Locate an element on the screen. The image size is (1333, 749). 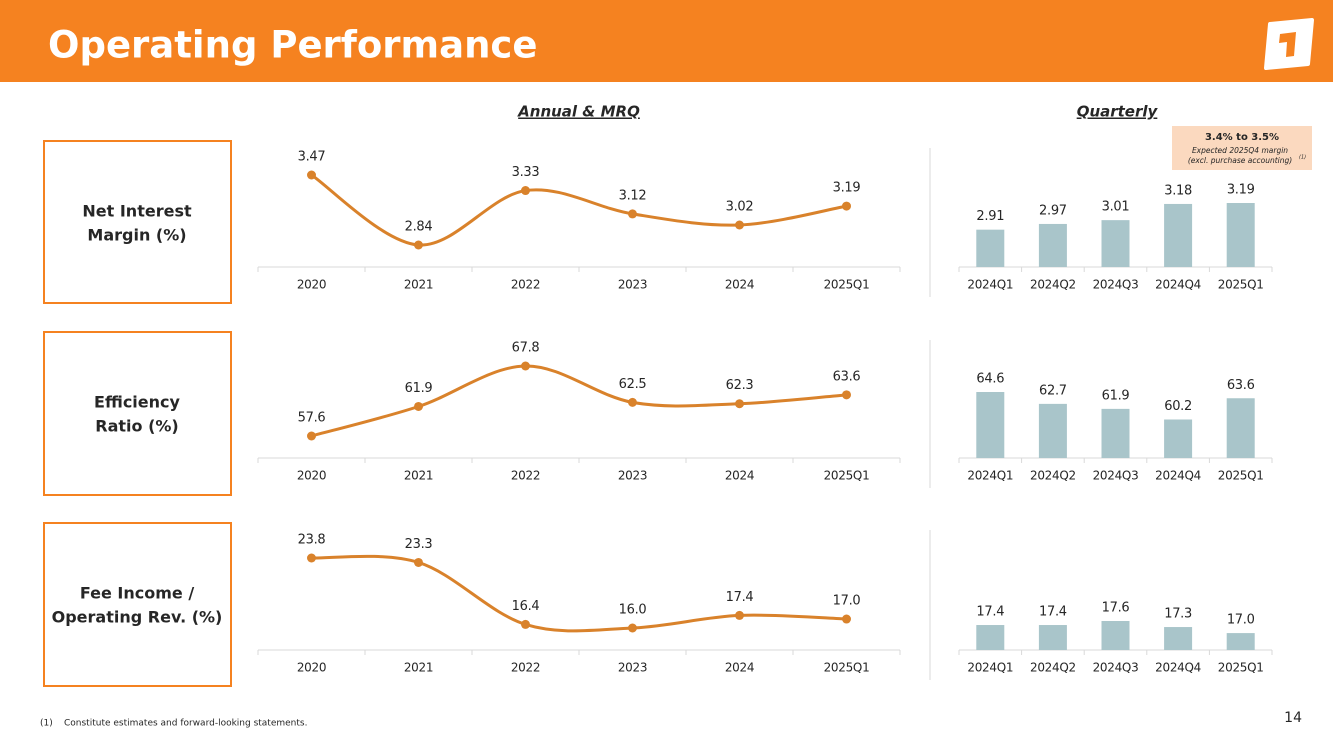
data-label: 62.3 is located at coordinates (740, 385).